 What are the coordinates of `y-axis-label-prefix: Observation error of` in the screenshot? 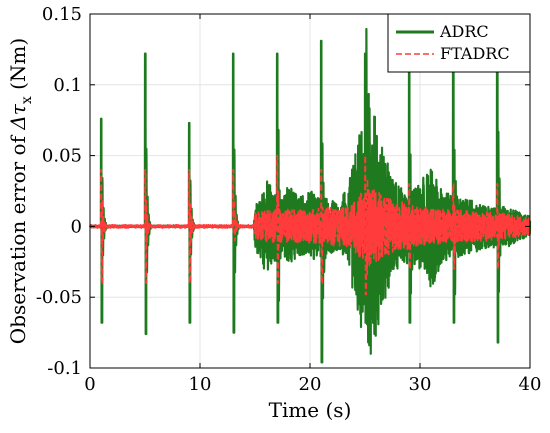 It's located at (18, 237).